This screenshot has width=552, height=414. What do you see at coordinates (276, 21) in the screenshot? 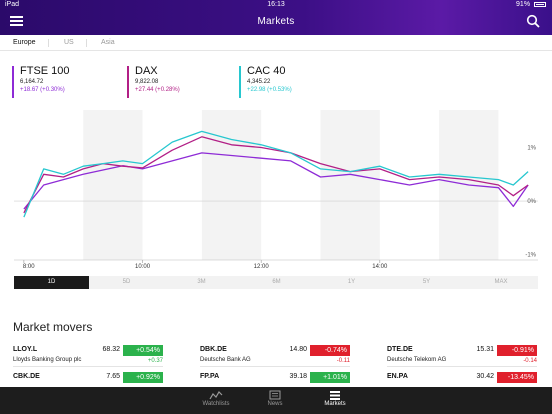
I see `page-title: Markets` at bounding box center [276, 21].